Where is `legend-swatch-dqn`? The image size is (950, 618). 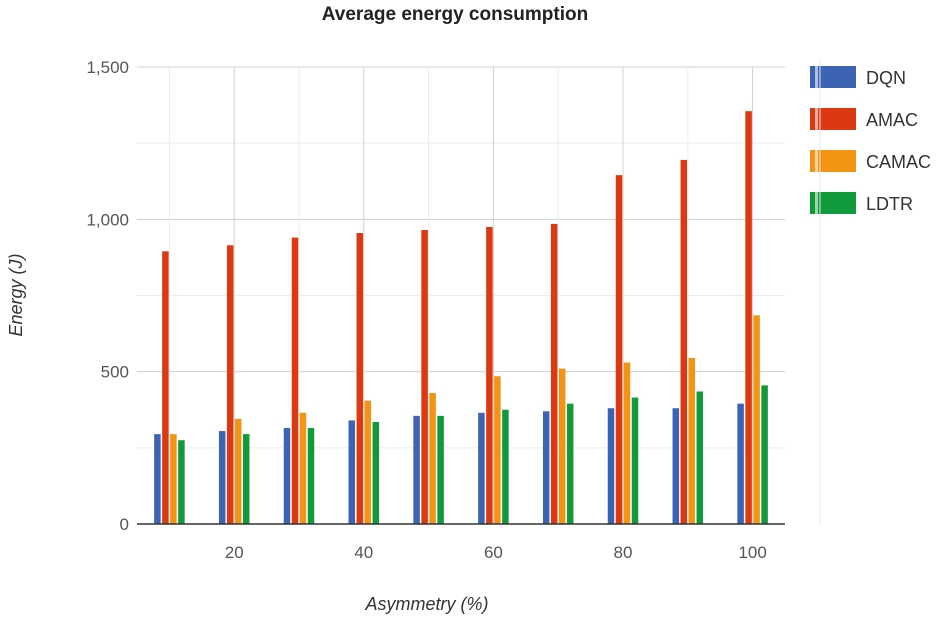 legend-swatch-dqn is located at coordinates (833, 77).